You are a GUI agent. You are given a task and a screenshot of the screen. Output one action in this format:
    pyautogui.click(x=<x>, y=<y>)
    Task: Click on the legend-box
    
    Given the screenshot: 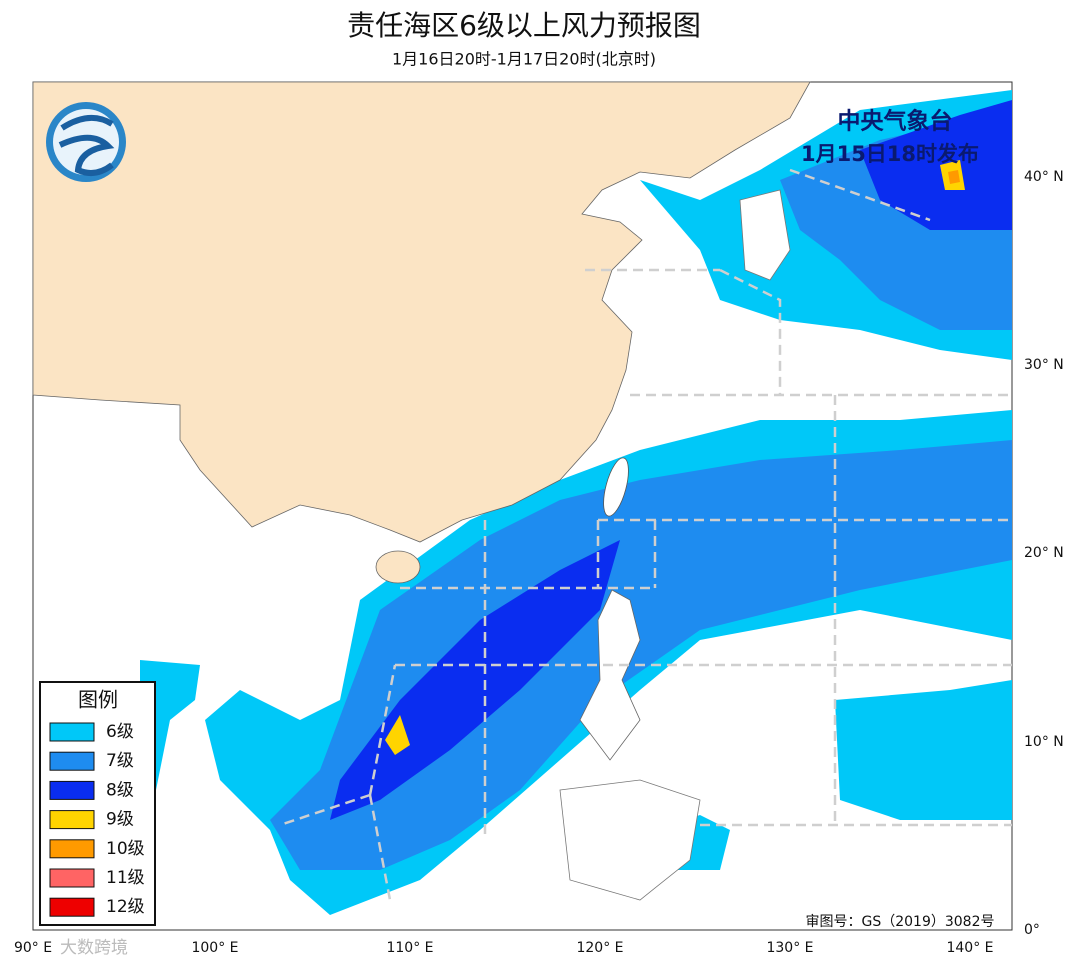 What is the action you would take?
    pyautogui.click(x=97, y=803)
    